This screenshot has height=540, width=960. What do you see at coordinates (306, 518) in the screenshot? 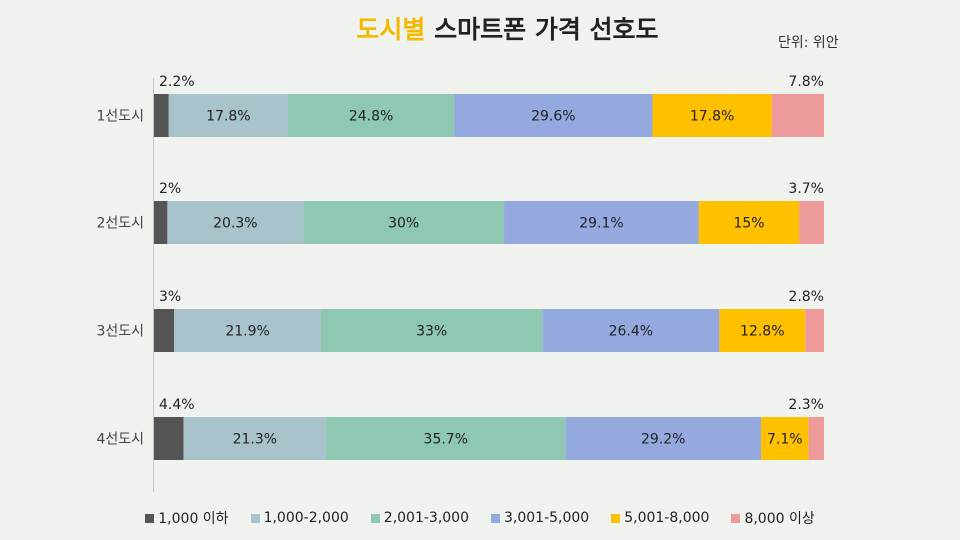
I see `legend-label: 1,000-2,000` at bounding box center [306, 518].